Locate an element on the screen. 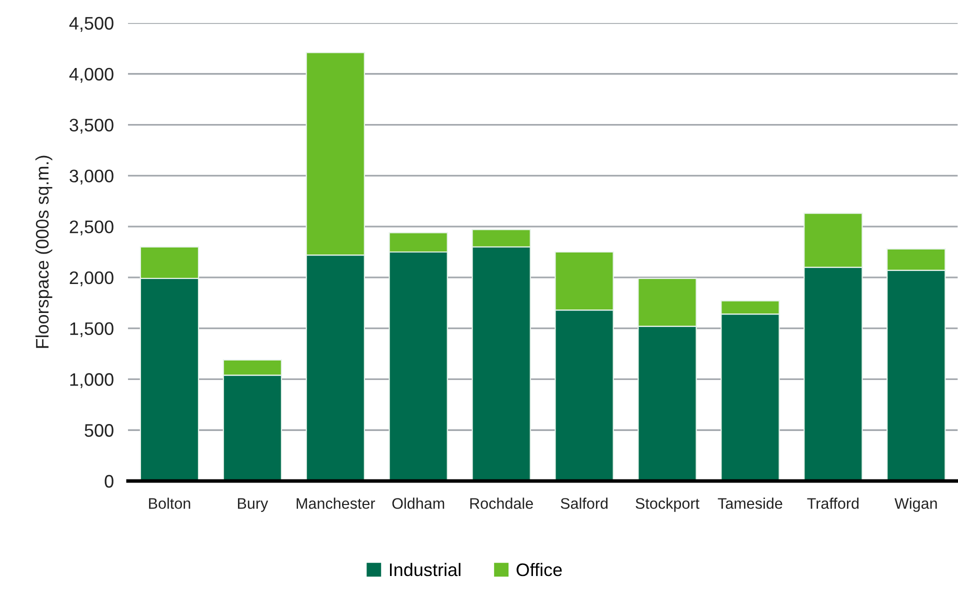 This screenshot has height=599, width=958. y-tick-label: 1,000 is located at coordinates (92, 380).